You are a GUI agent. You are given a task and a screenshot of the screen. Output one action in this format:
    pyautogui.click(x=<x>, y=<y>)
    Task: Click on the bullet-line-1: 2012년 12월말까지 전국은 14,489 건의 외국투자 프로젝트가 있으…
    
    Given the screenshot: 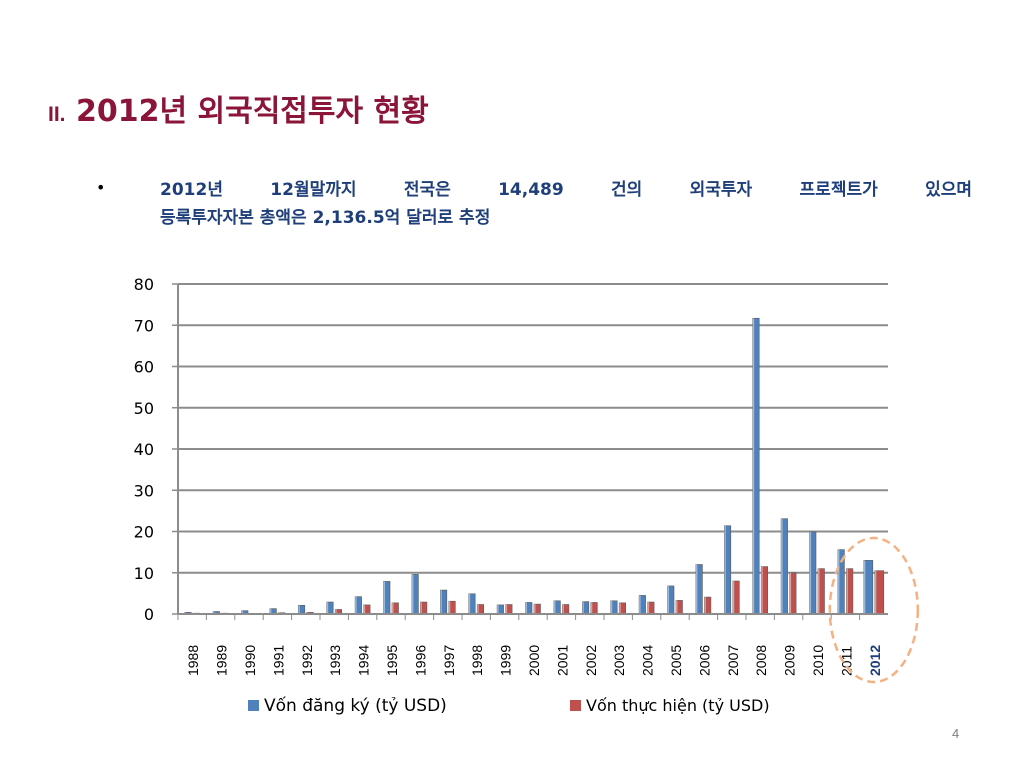 What is the action you would take?
    pyautogui.click(x=566, y=190)
    